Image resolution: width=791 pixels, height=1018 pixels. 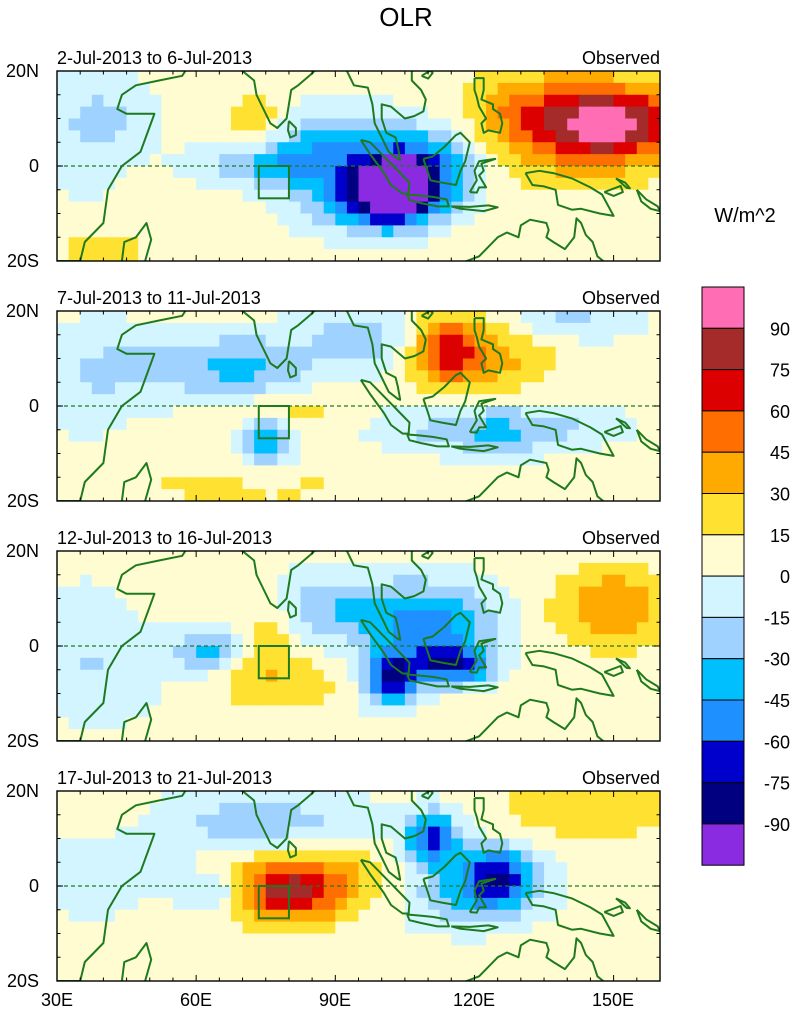 What do you see at coordinates (154, 58) in the screenshot?
I see `panel-date-label: 2-Jul-2013 to 6-Jul-2013` at bounding box center [154, 58].